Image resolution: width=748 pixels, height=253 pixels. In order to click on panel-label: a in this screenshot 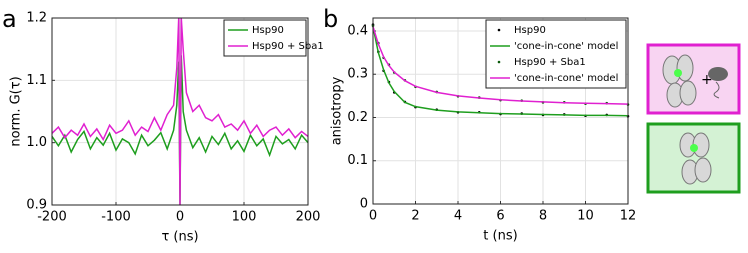, I will do `click(9, 19)`.